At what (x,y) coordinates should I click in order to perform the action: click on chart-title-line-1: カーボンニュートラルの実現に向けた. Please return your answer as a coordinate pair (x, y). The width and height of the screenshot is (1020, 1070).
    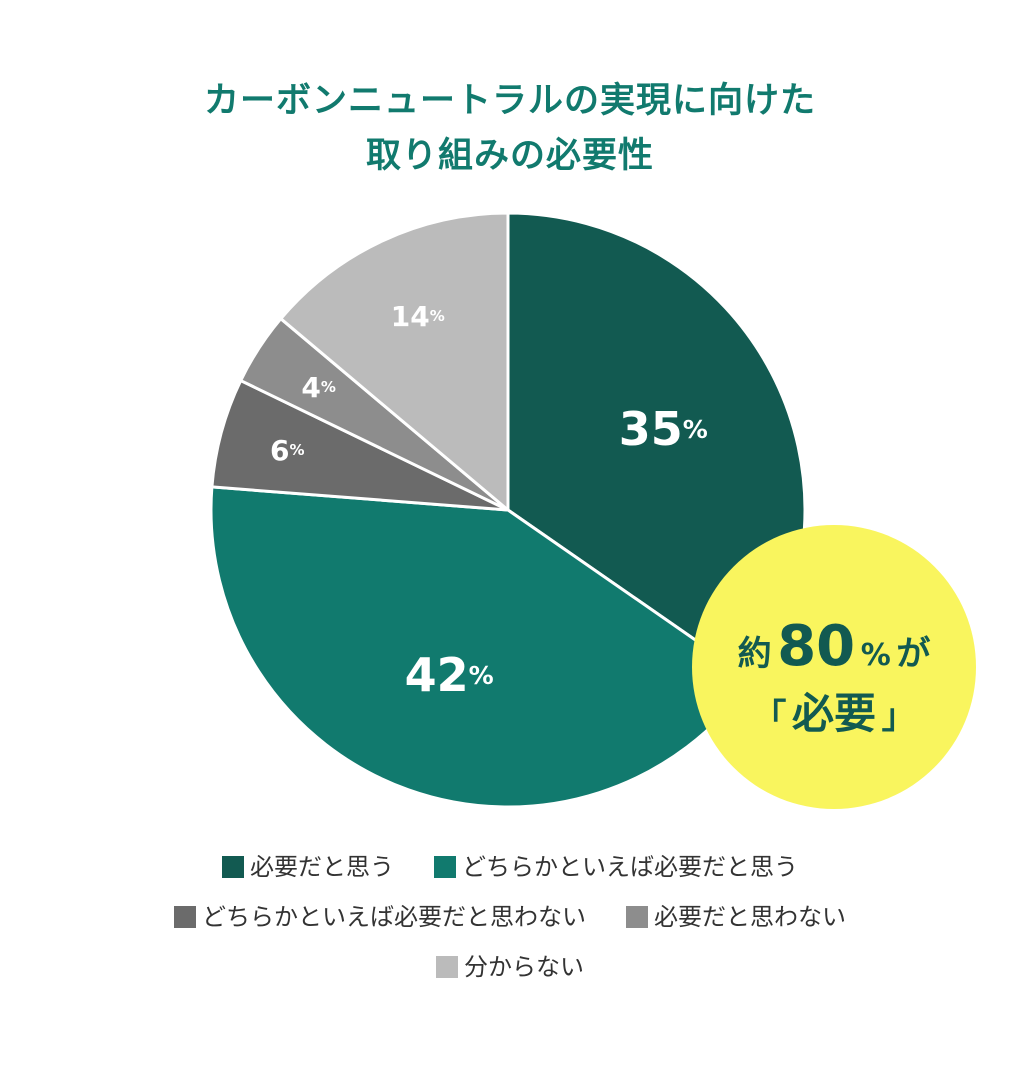
    Looking at the image, I should click on (509, 101).